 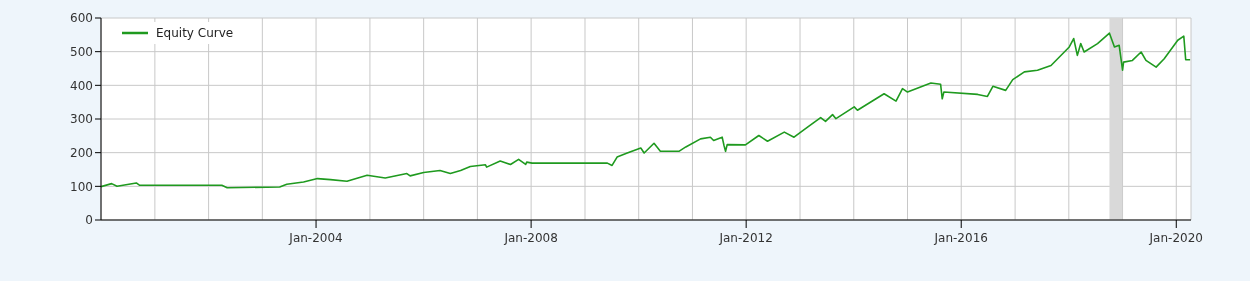 What do you see at coordinates (81, 152) in the screenshot?
I see `y-tick-label: 200` at bounding box center [81, 152].